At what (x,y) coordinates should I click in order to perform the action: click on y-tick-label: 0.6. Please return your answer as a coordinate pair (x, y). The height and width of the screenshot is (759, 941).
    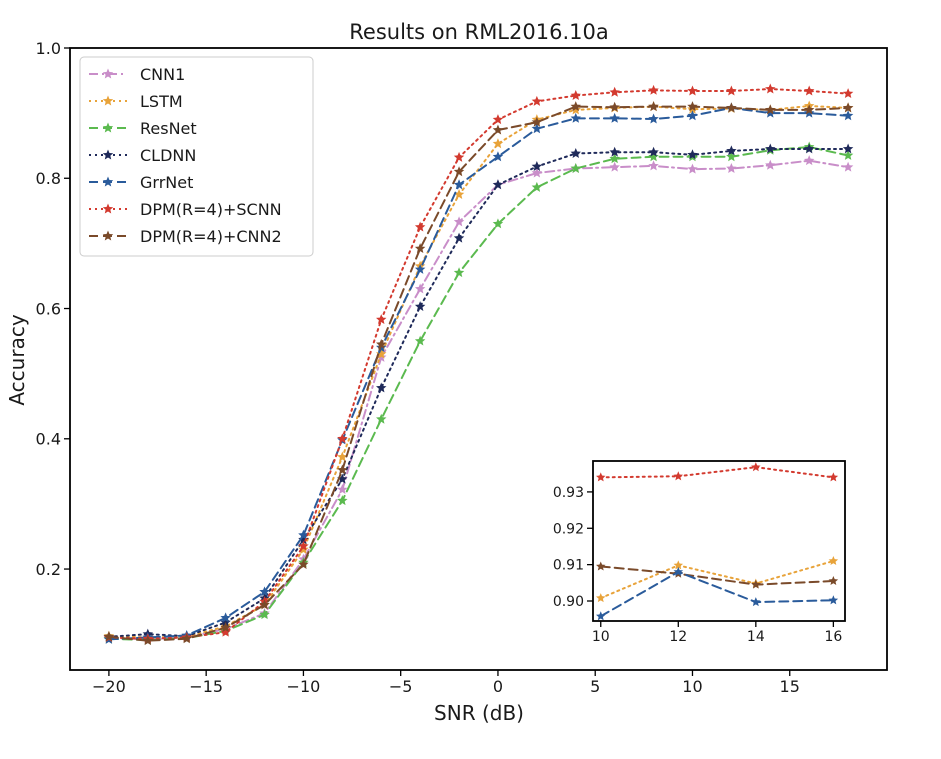
    Looking at the image, I should click on (48, 308).